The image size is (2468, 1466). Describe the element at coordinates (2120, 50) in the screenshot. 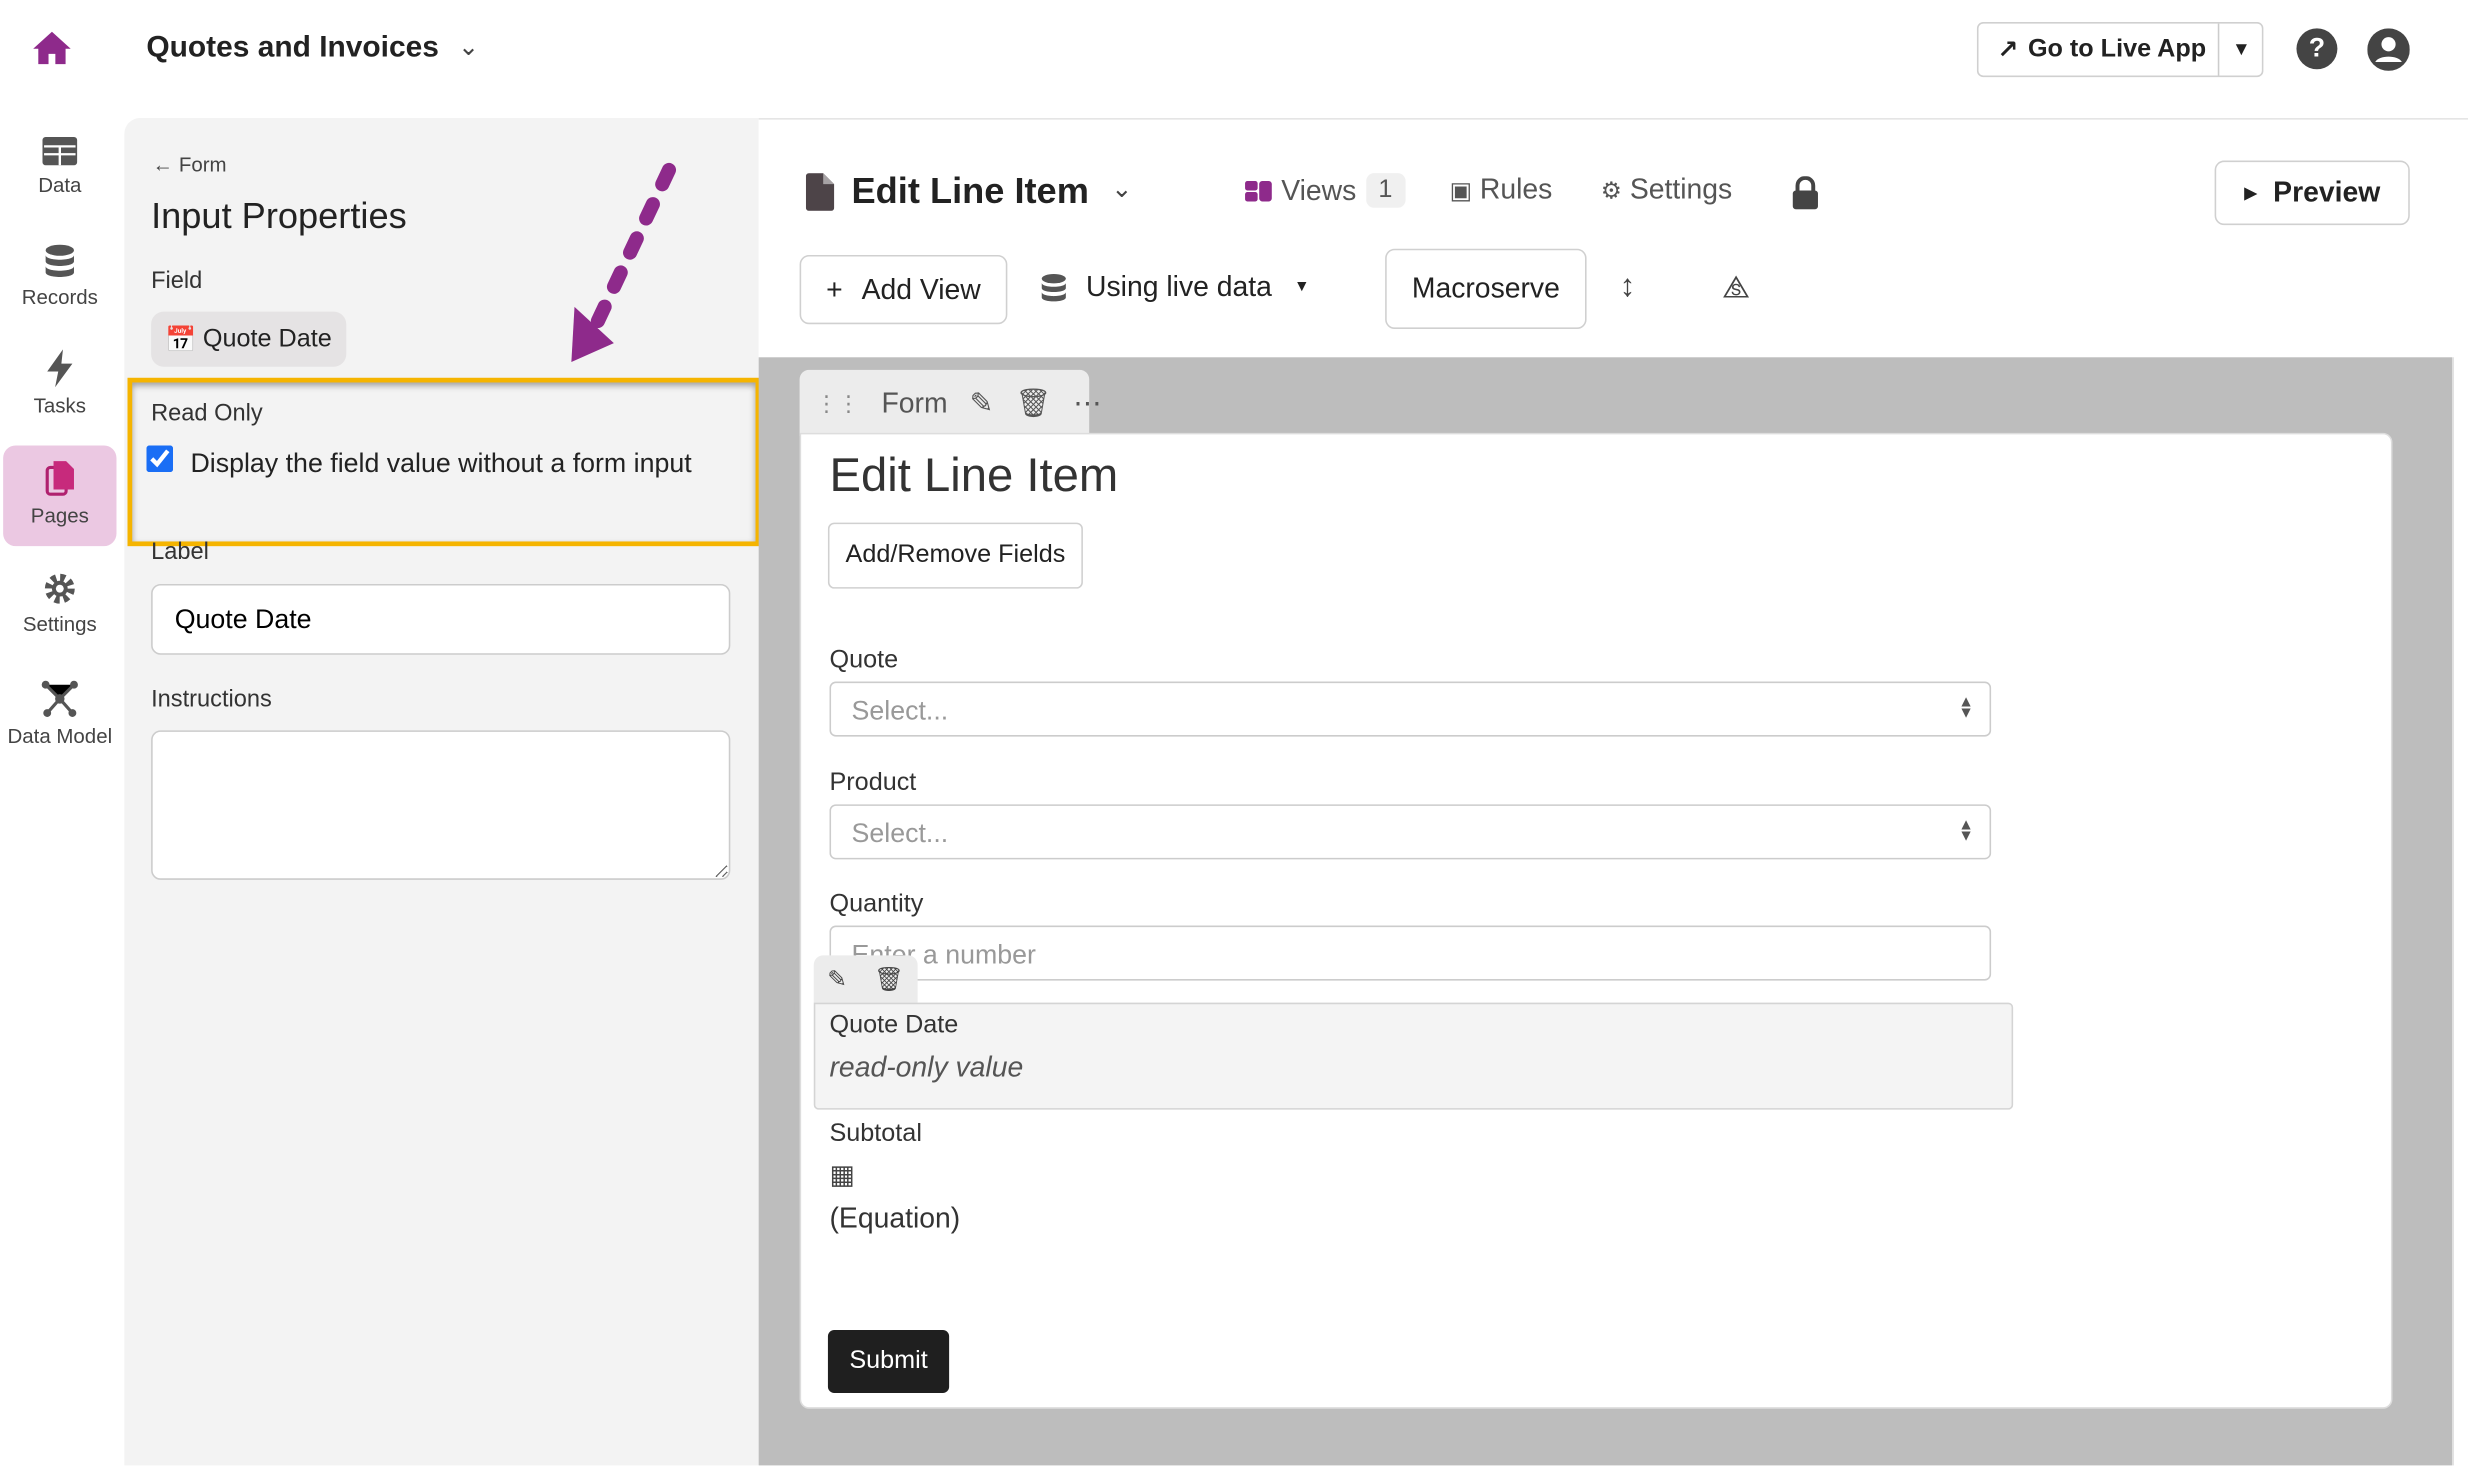

I see `go-to-live-app-button: ↗ Go to Live App ▼` at that location.